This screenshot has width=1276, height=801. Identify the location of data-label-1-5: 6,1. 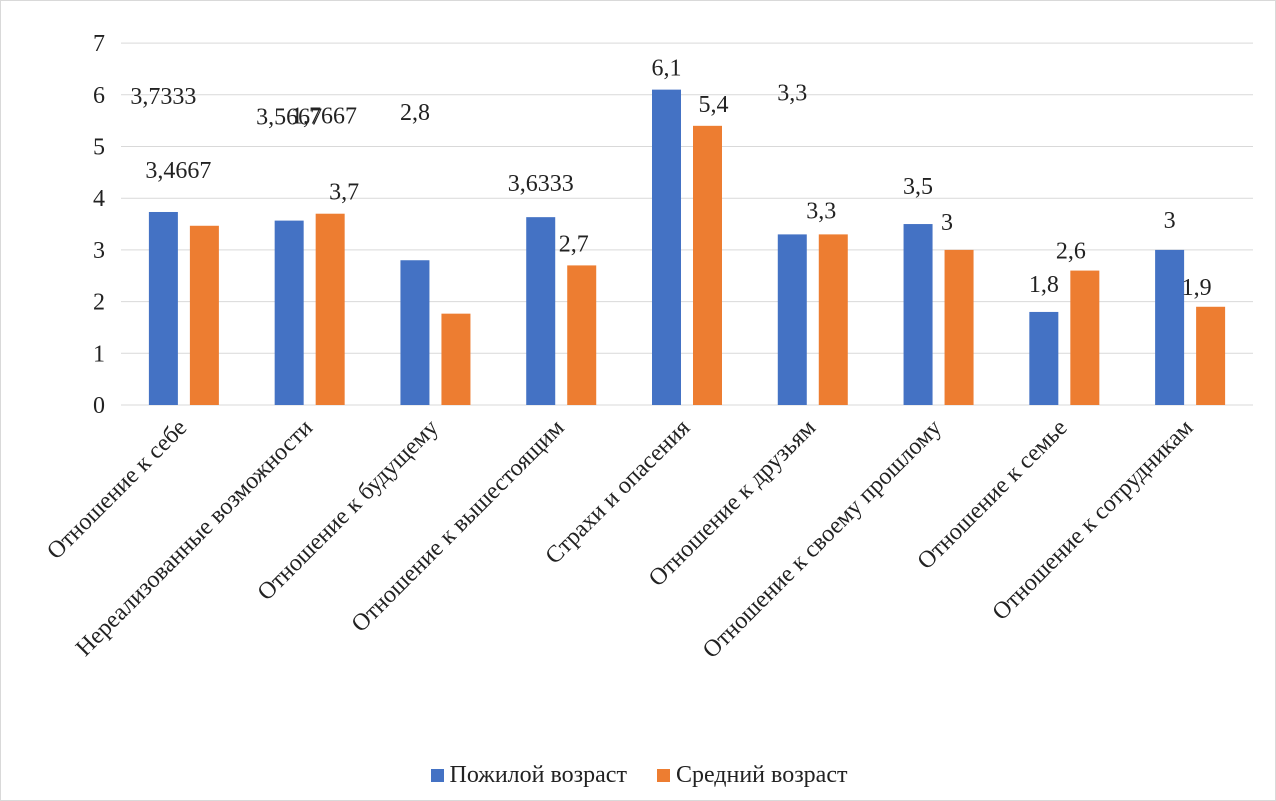
(667, 69).